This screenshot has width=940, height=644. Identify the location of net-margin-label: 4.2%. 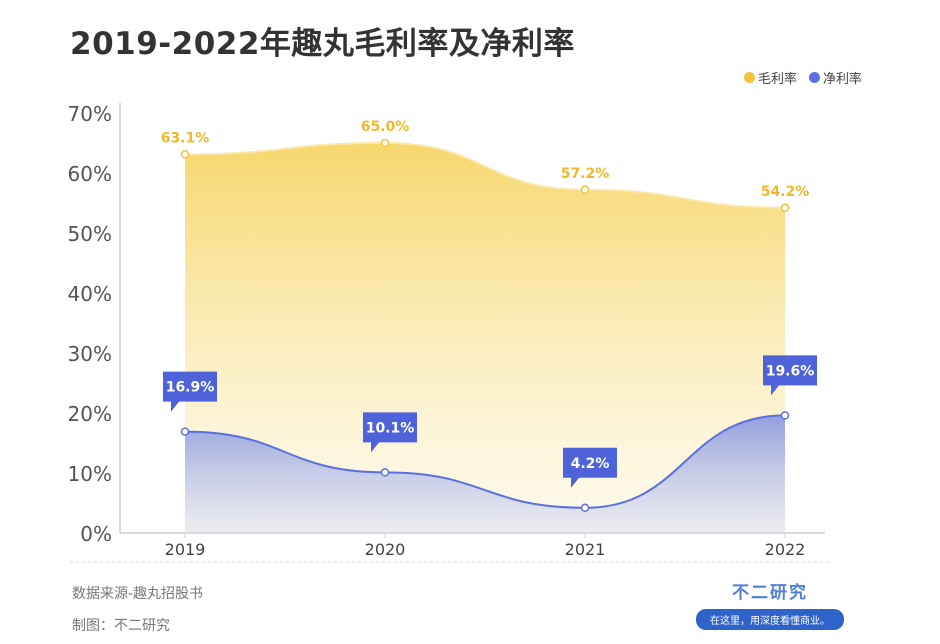
(590, 464).